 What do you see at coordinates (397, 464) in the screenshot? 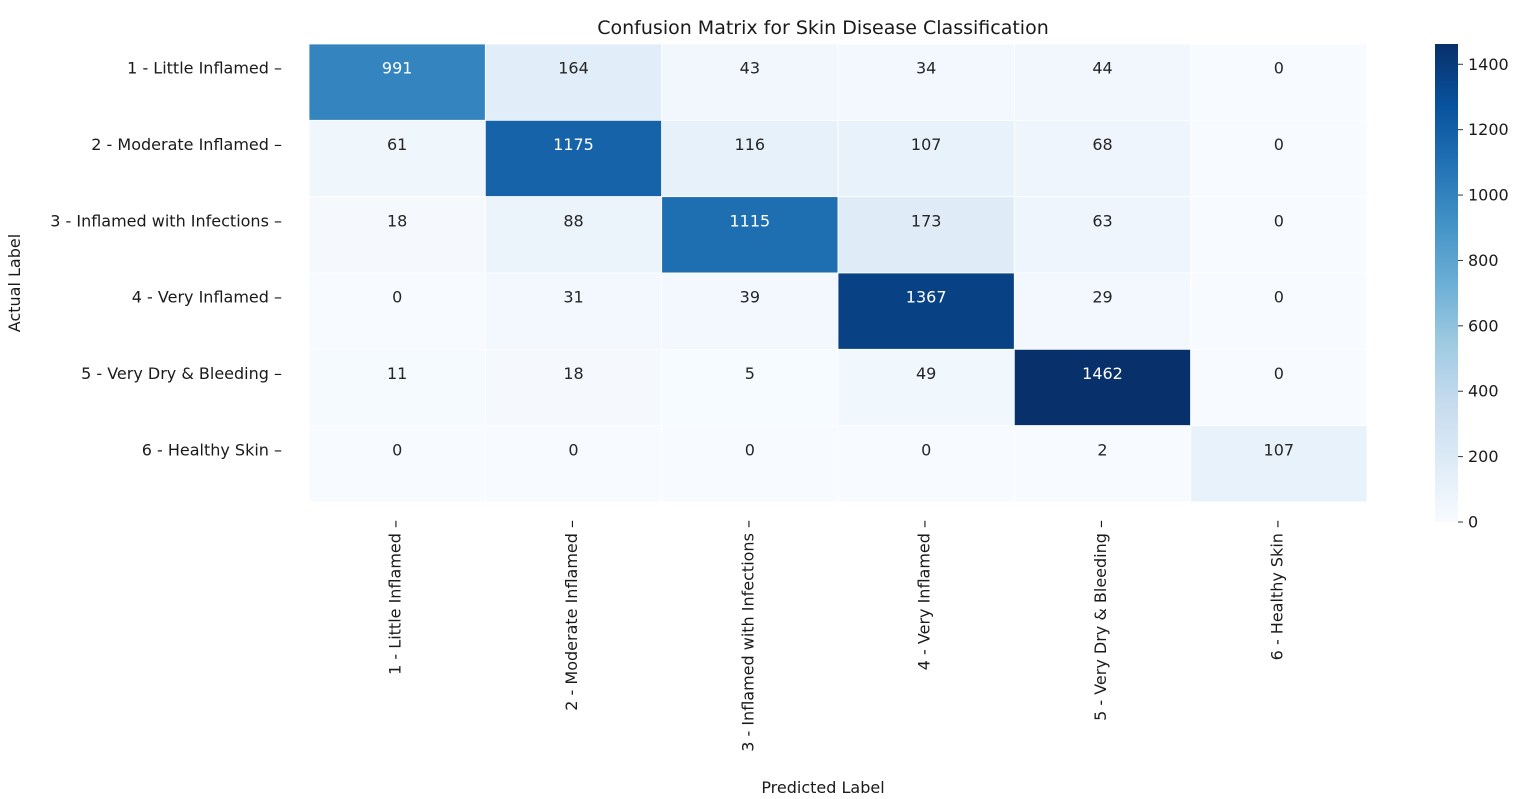
I see `heatmap-cell-r6-c1` at bounding box center [397, 464].